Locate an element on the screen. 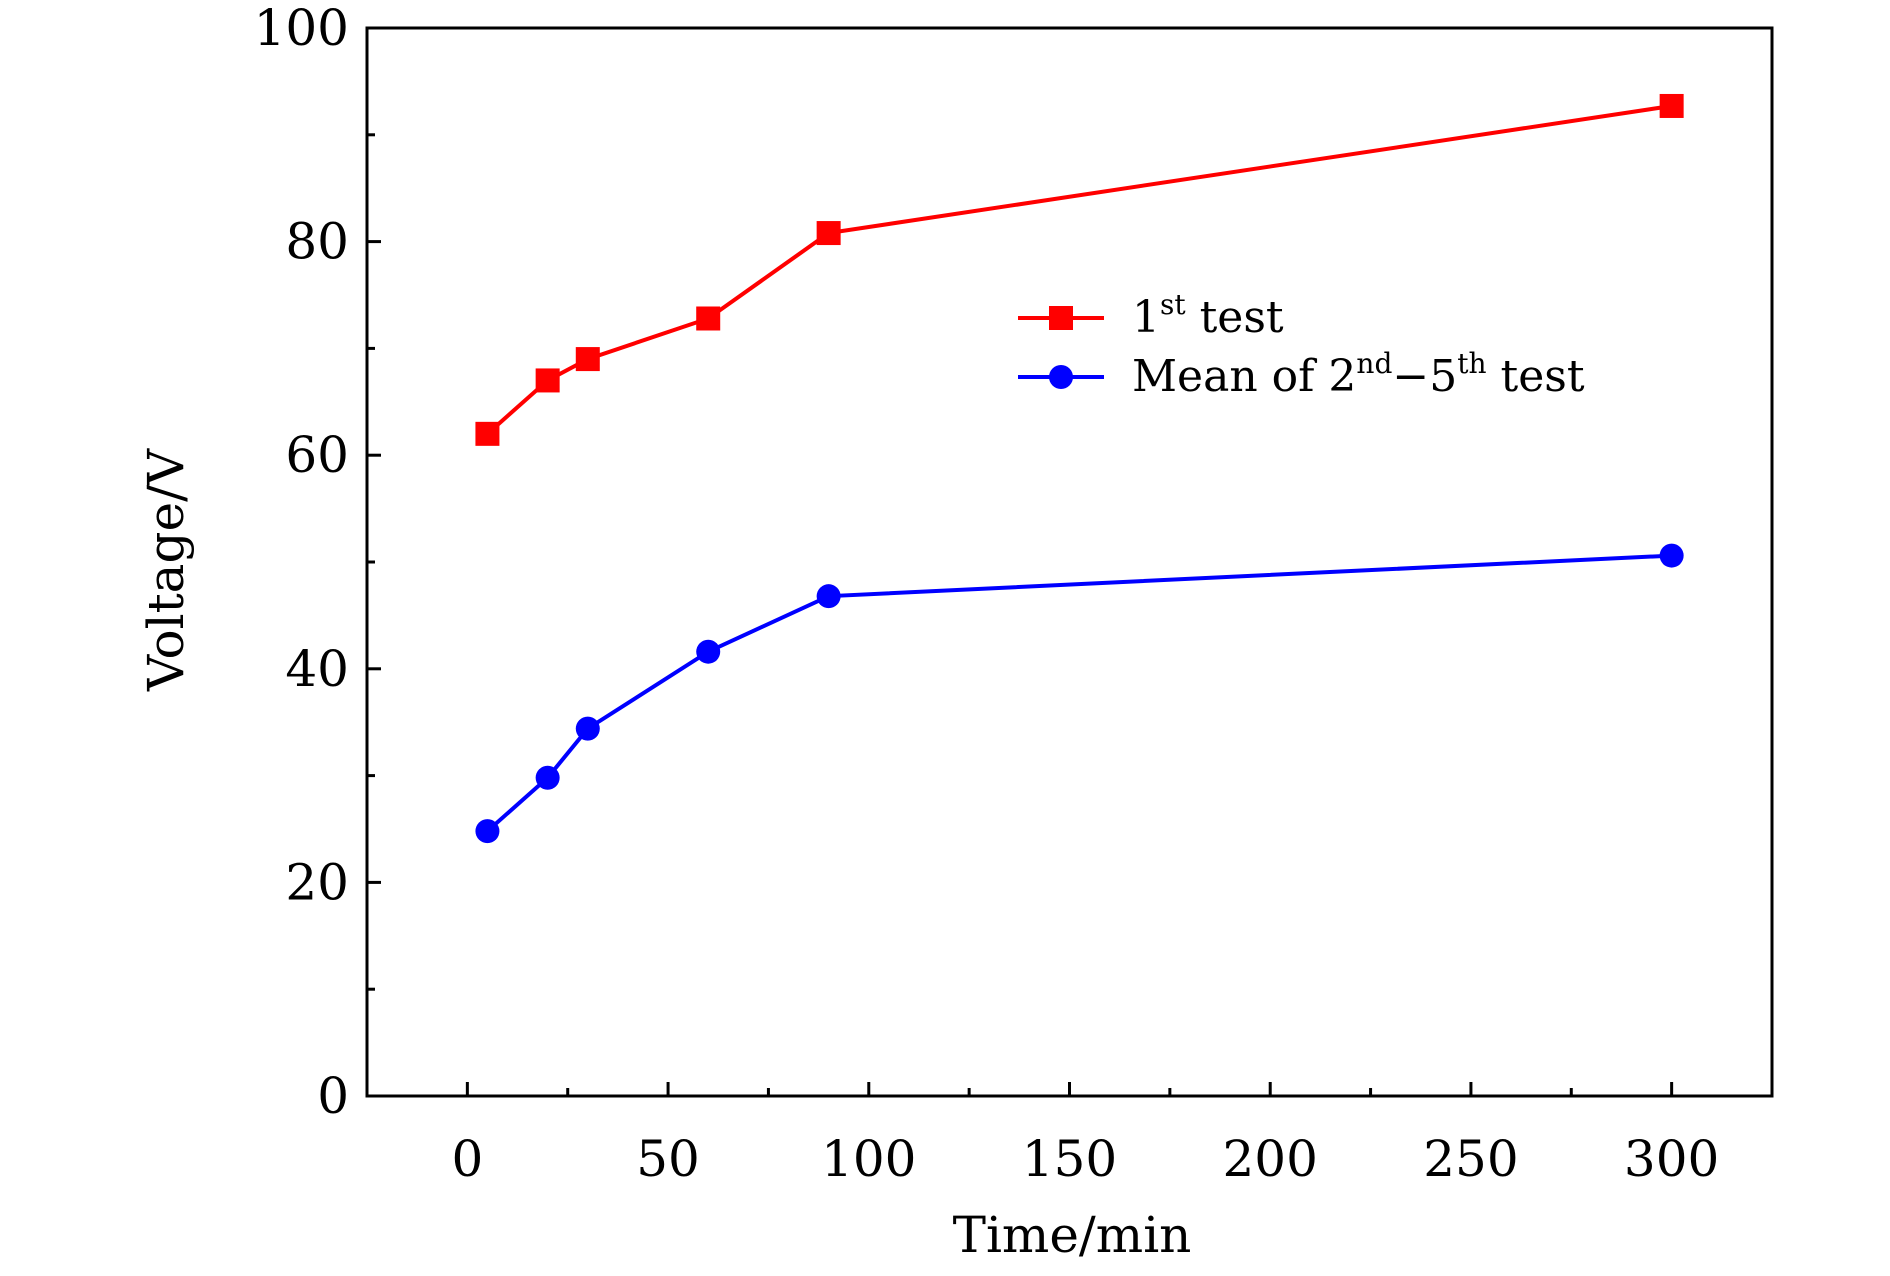 The width and height of the screenshot is (1890, 1276). x-tick-label: 150 is located at coordinates (1069, 1159).